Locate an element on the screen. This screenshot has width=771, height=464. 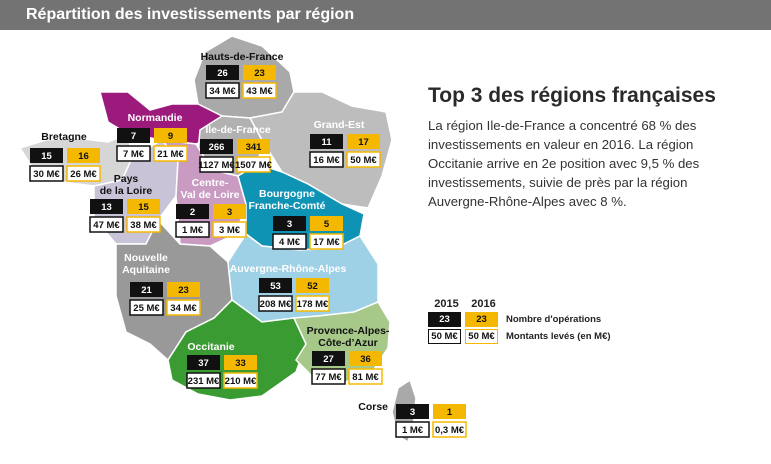
legend-ops-label: Nombre d'opérations is located at coordinates (554, 319).